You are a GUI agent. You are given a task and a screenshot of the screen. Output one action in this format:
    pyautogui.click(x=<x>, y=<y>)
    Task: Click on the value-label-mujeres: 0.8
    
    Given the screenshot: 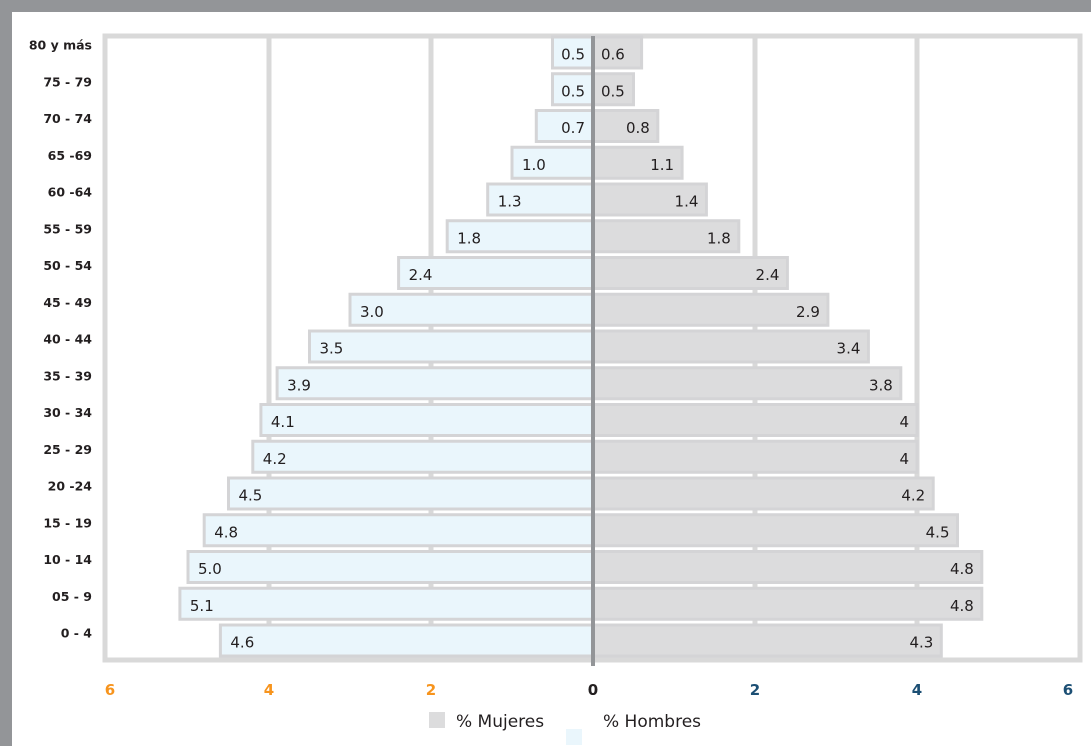 What is the action you would take?
    pyautogui.click(x=638, y=128)
    